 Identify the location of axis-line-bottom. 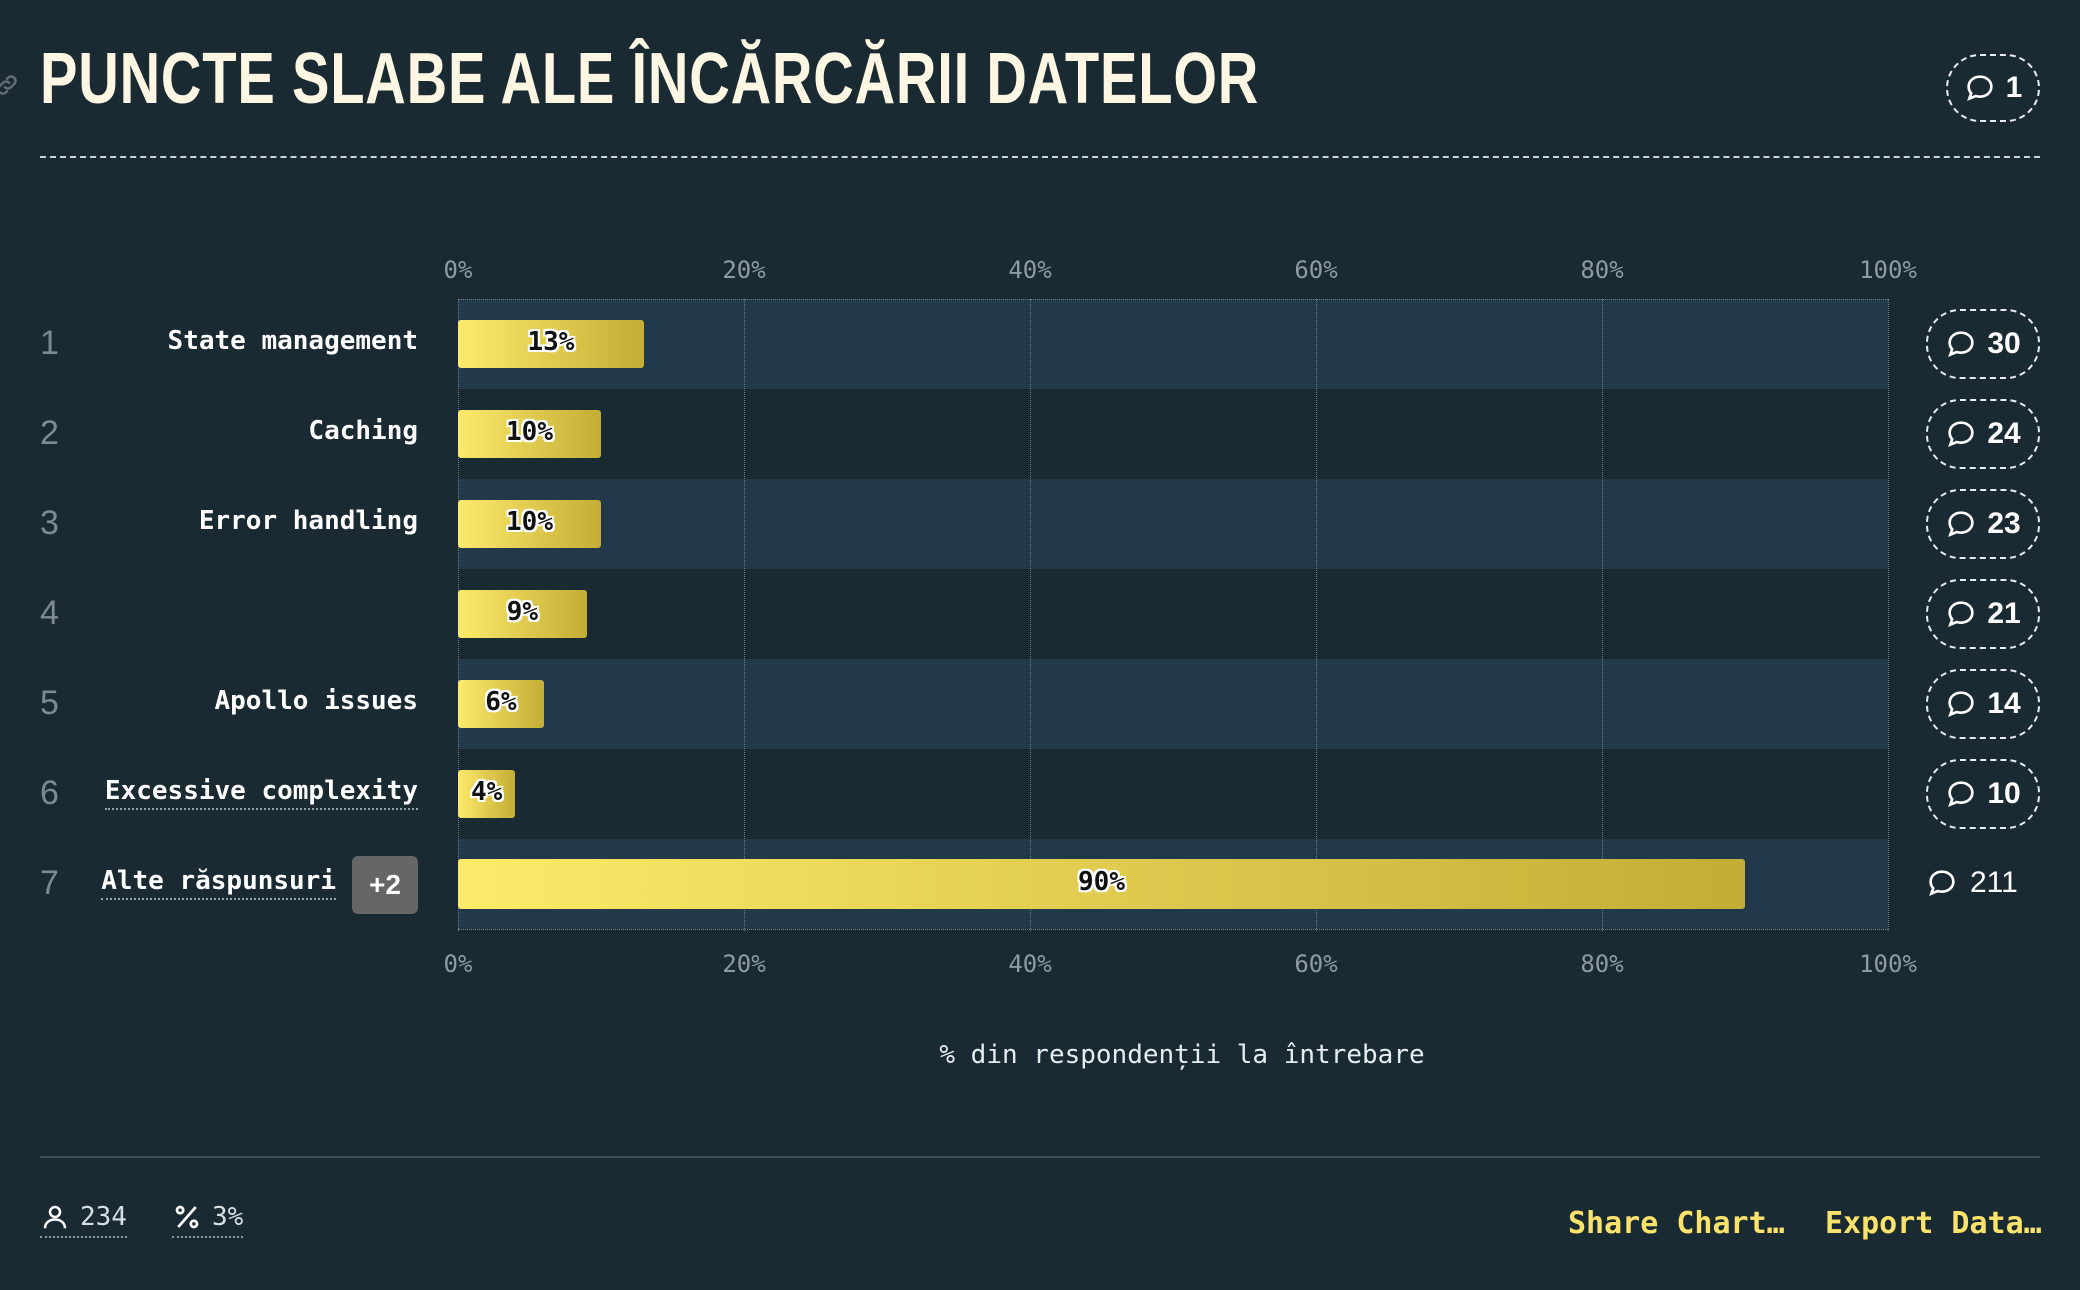
(1173, 929).